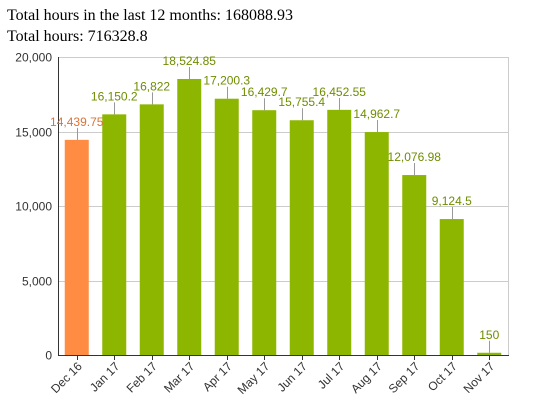  Describe the element at coordinates (77, 36) in the screenshot. I see `total-hours: Total hours: 716328.8` at that location.